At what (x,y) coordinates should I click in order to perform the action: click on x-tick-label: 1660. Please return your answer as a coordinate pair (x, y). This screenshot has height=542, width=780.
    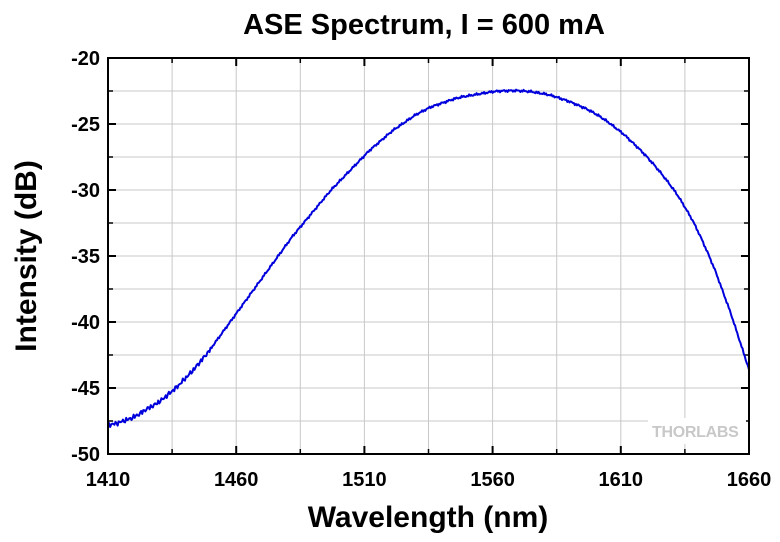
    Looking at the image, I should click on (749, 480).